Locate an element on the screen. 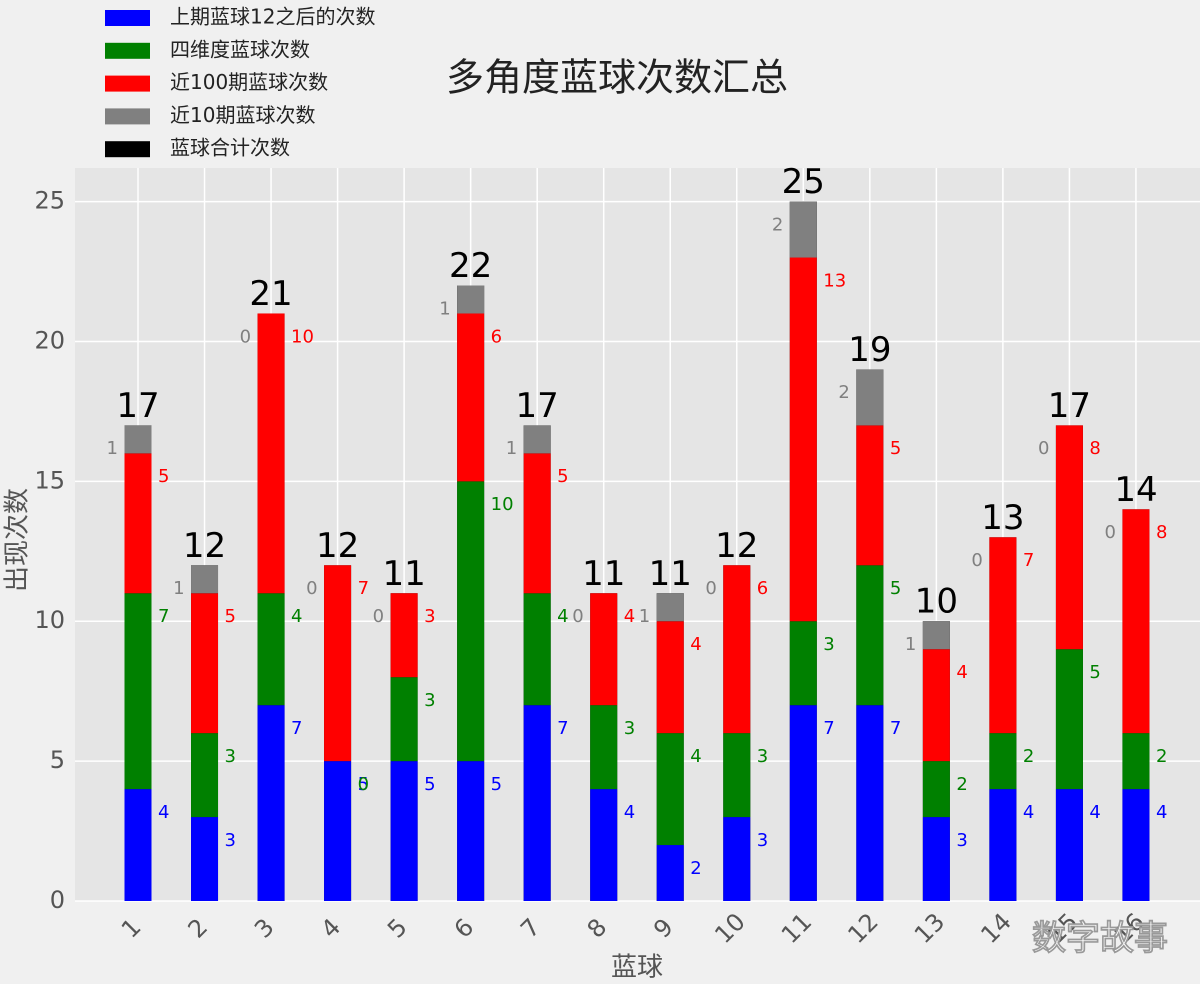 The height and width of the screenshot is (984, 1200). total-label: 19 is located at coordinates (869, 350).